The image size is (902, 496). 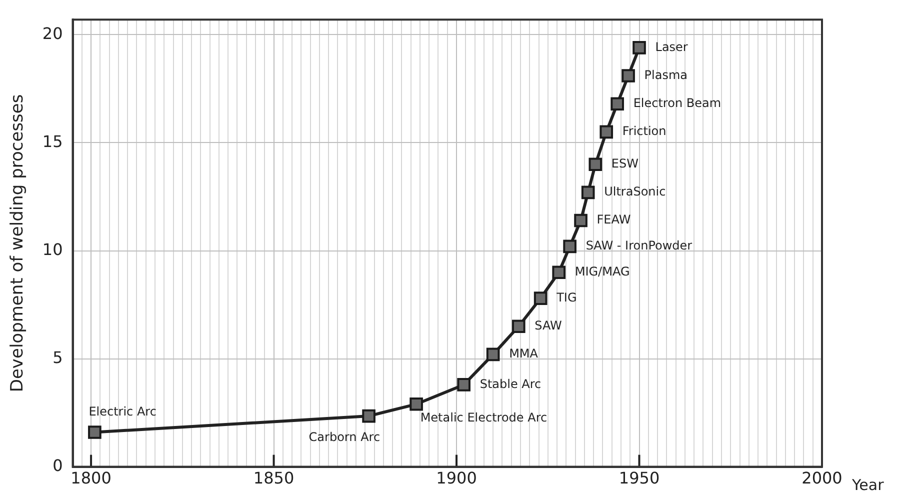 What do you see at coordinates (666, 75) in the screenshot?
I see `annotation: Plasma` at bounding box center [666, 75].